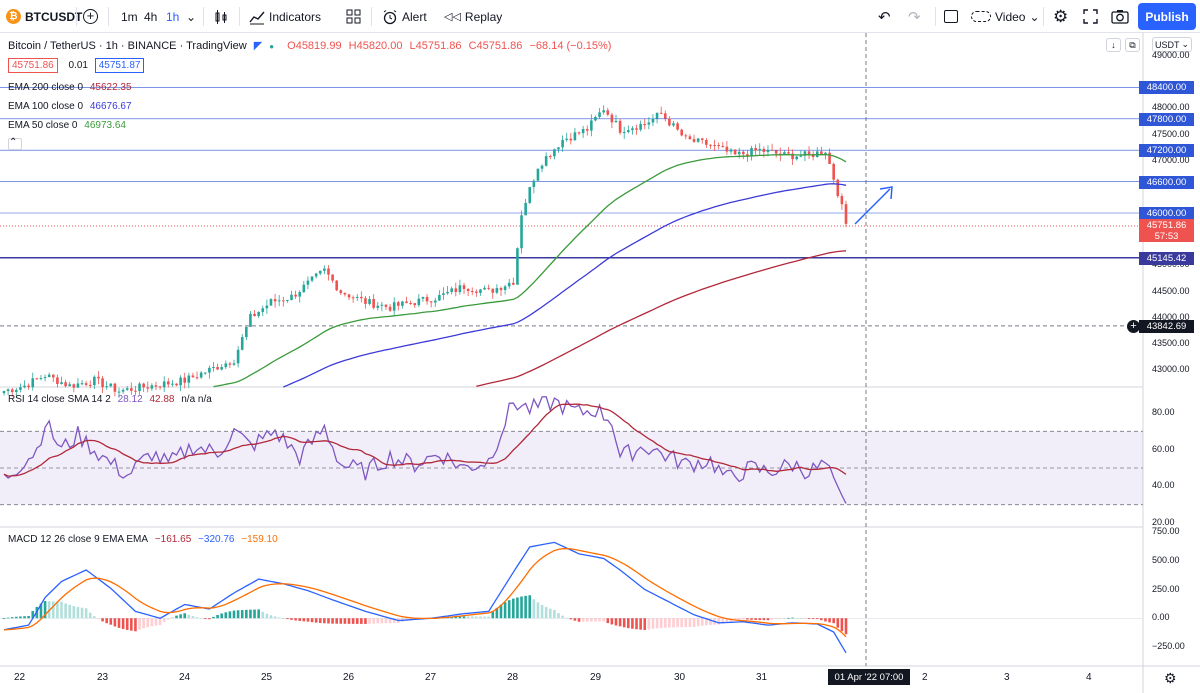  I want to click on interval-1m: 1m, so click(129, 16).